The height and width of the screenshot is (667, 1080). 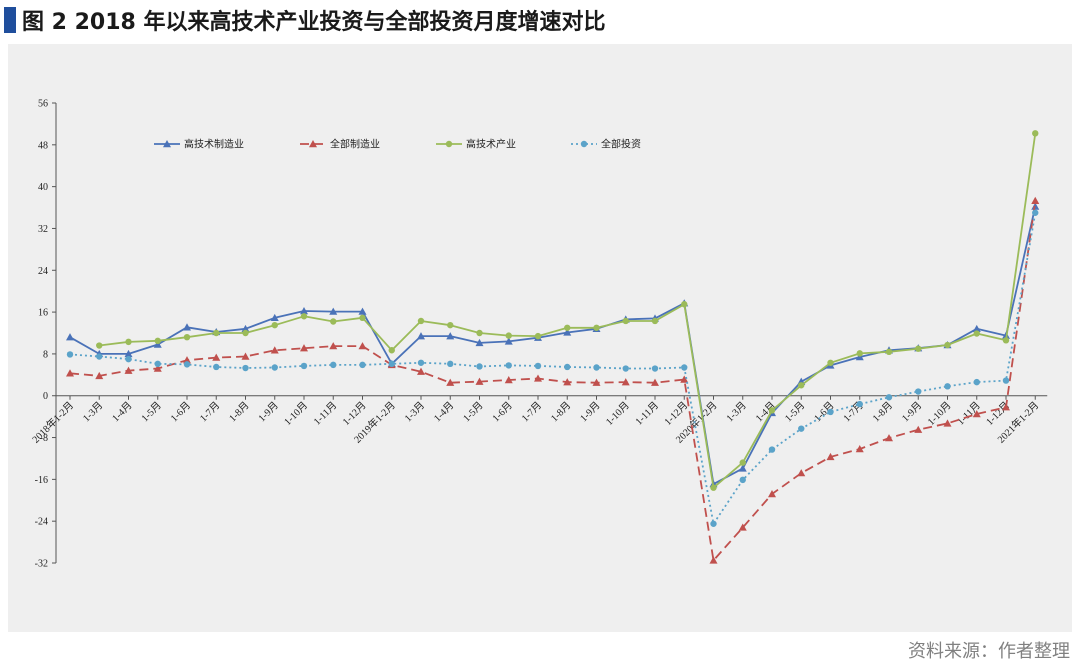 I want to click on figure-title: 图 2 2018 年以来高技术产业投资与全部投资月度增速对比, so click(x=305, y=20).